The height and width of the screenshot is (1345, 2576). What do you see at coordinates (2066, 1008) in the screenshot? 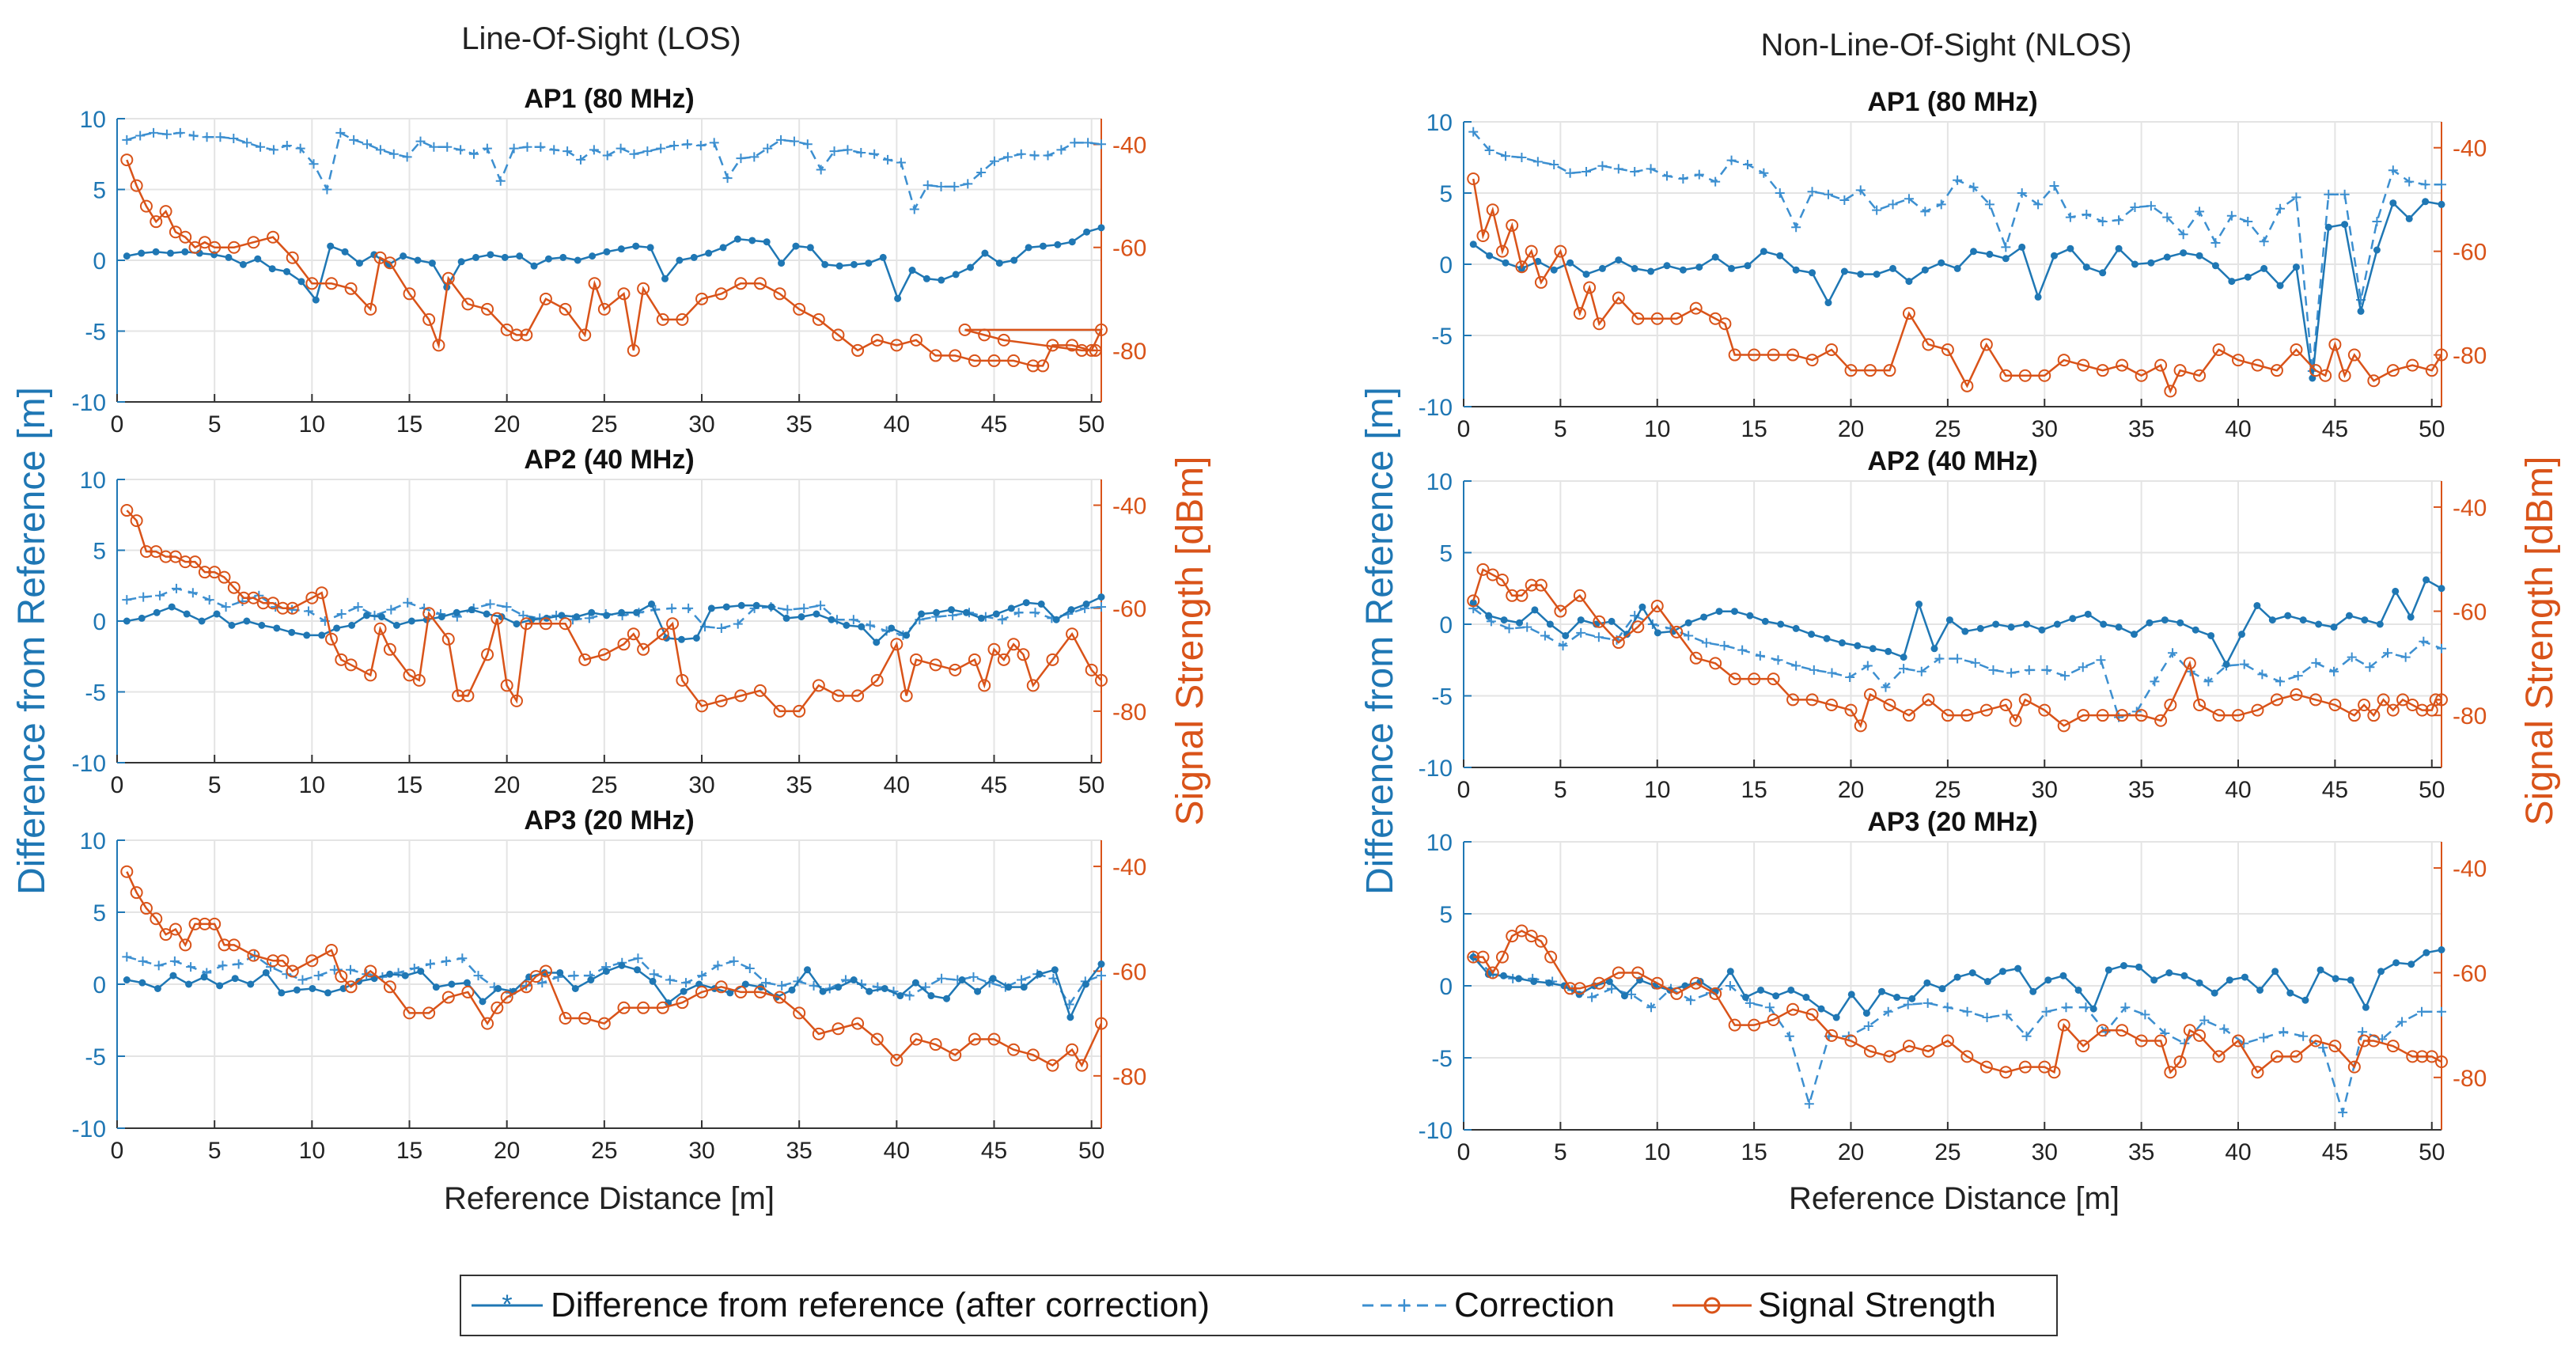
I see `panel-6-correction-point` at bounding box center [2066, 1008].